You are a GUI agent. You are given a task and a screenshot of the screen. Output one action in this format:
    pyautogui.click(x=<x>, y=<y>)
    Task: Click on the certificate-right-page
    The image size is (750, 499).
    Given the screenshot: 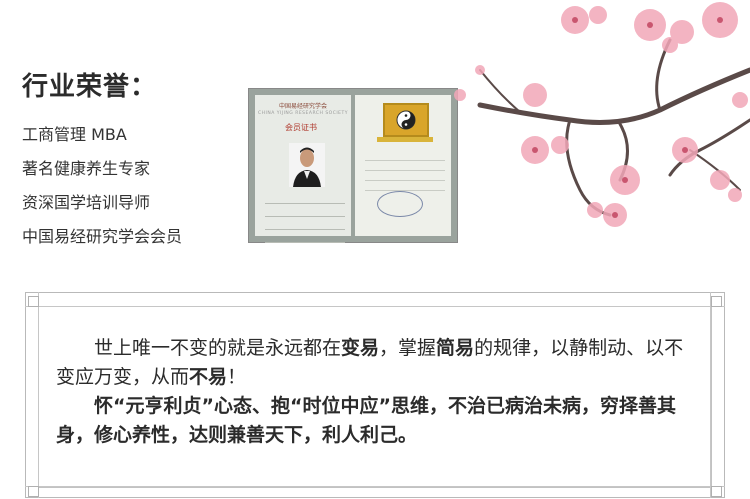 What is the action you would take?
    pyautogui.click(x=403, y=165)
    